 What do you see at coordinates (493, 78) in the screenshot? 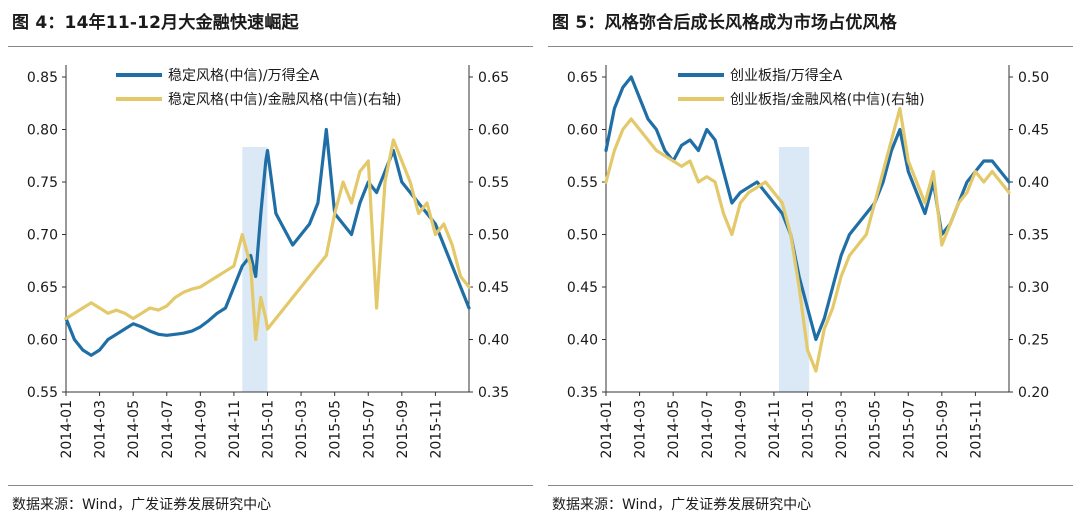
I see `y-right-tick-label: 0.65` at bounding box center [493, 78].